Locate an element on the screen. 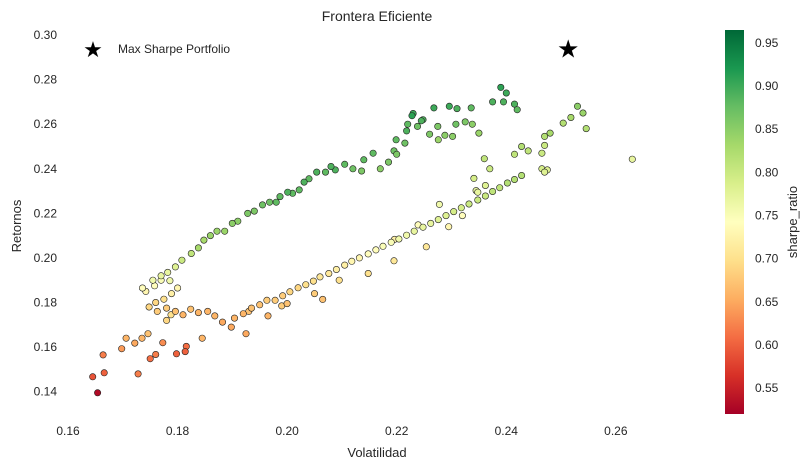 Image resolution: width=810 pixels, height=473 pixels. legend-star-icon: ★ is located at coordinates (93, 49).